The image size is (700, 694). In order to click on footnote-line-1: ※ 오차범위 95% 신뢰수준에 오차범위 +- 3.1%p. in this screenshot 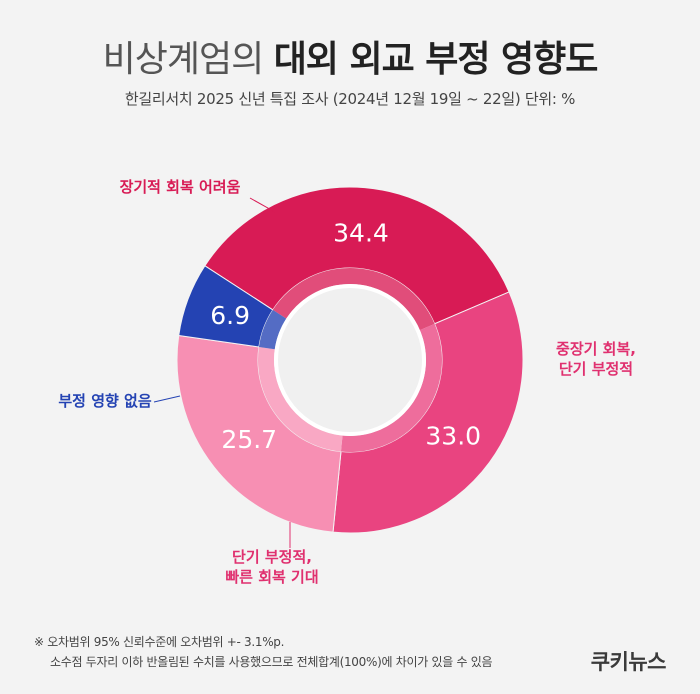, I will do `click(159, 642)`.